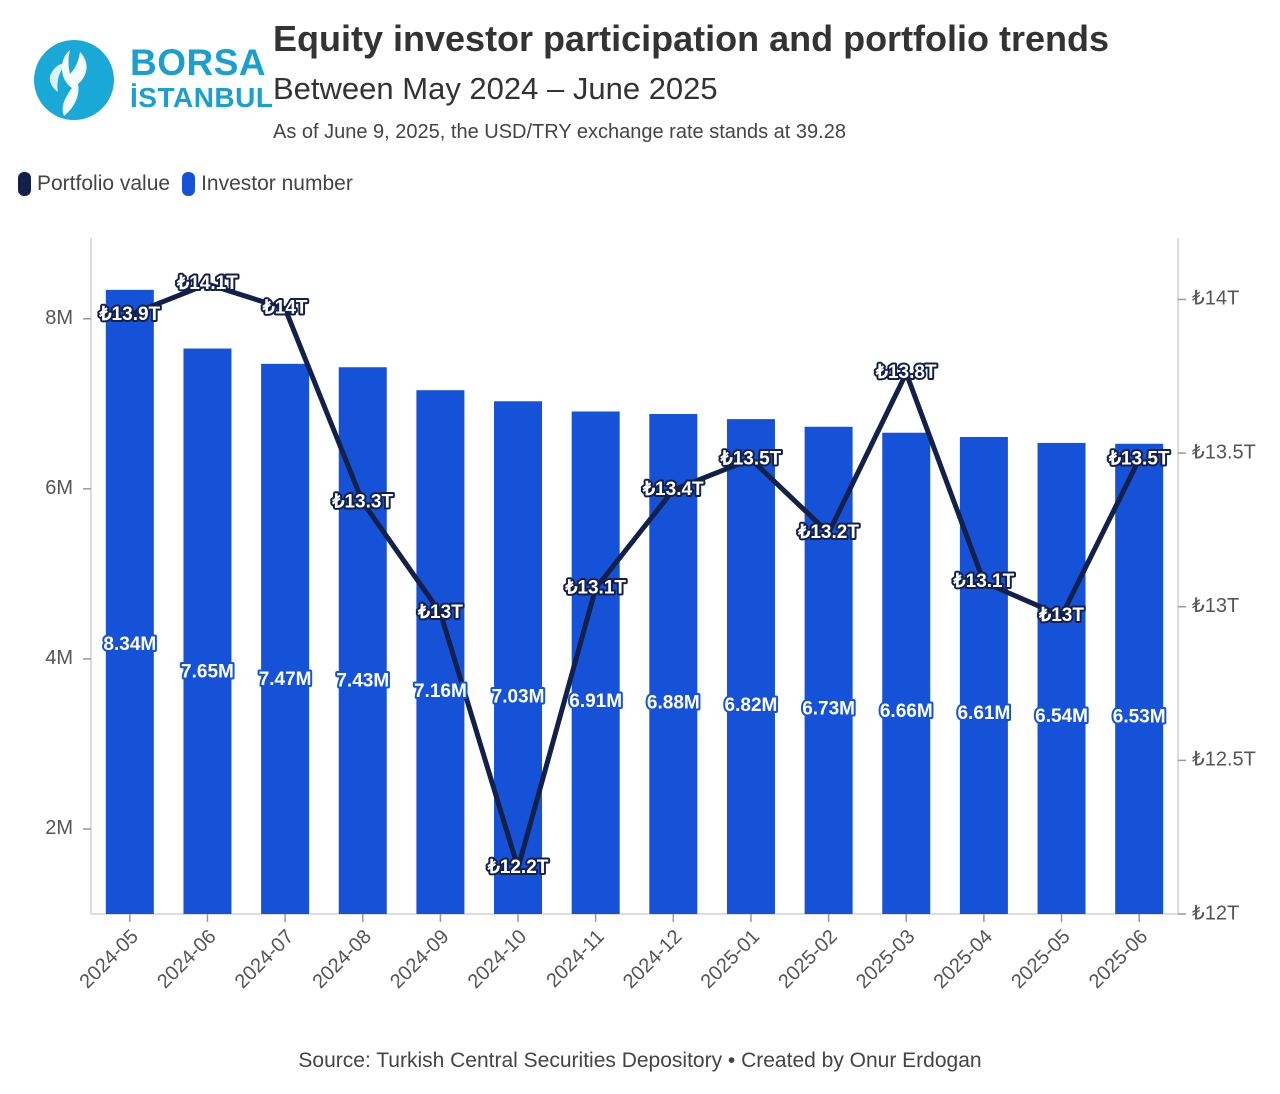 The image size is (1280, 1094). What do you see at coordinates (202, 97) in the screenshot?
I see `logo-wordmark-istanbul: İSTANBUL` at bounding box center [202, 97].